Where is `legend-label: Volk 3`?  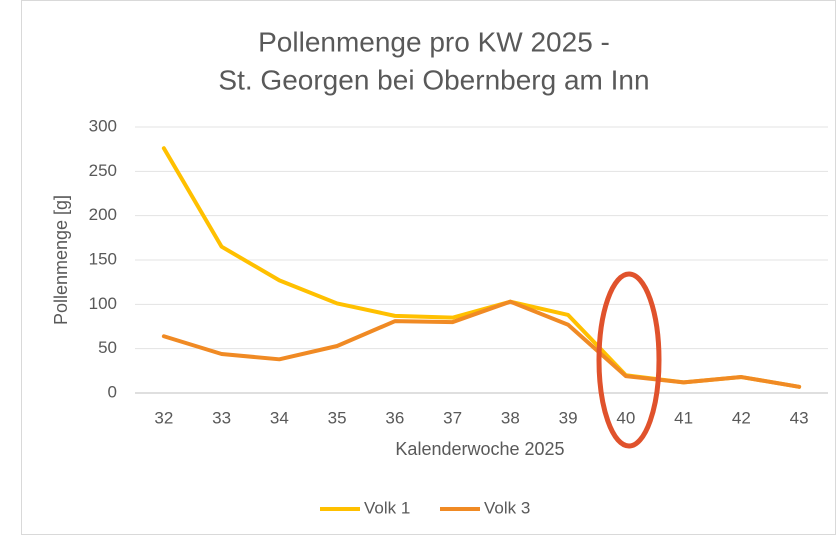
legend-label: Volk 3 is located at coordinates (507, 507).